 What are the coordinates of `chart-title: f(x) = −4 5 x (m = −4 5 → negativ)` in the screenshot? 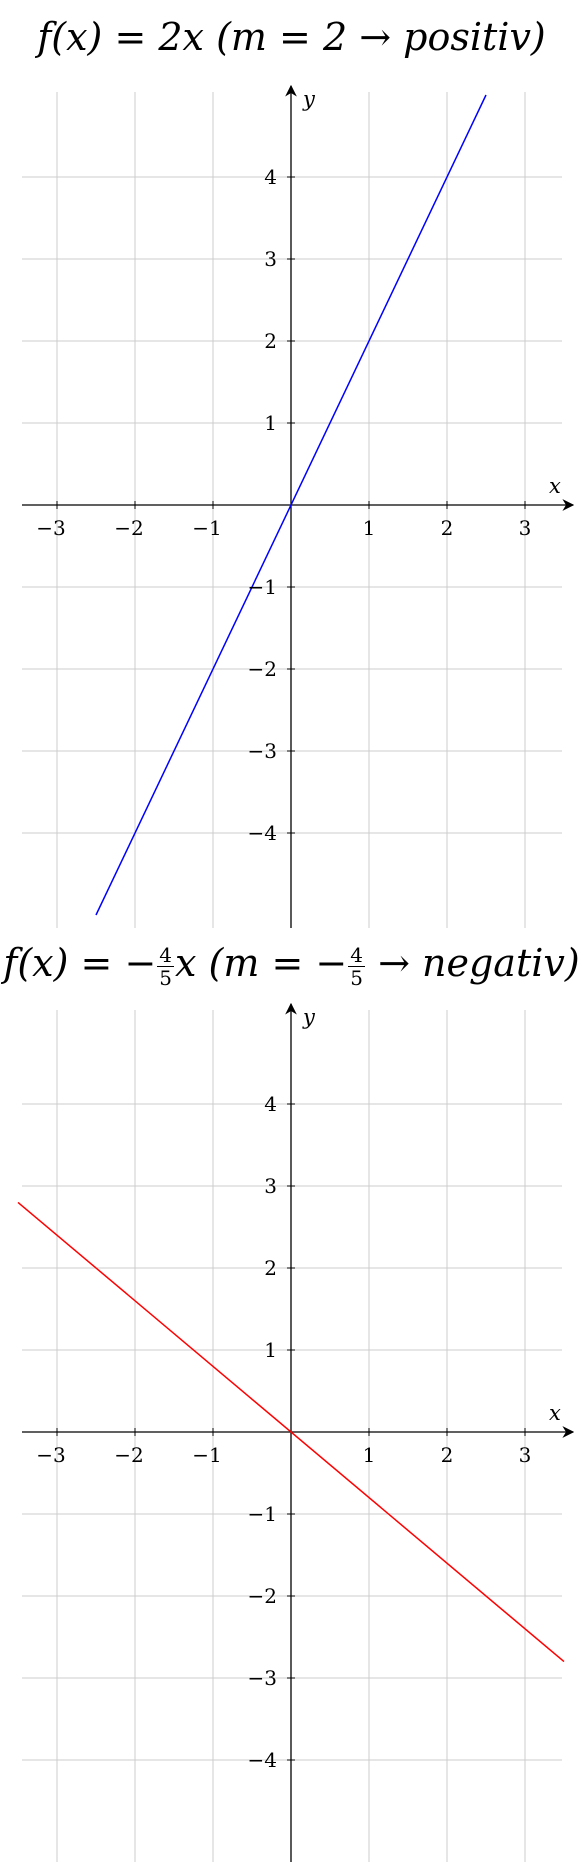 It's located at (291, 966).